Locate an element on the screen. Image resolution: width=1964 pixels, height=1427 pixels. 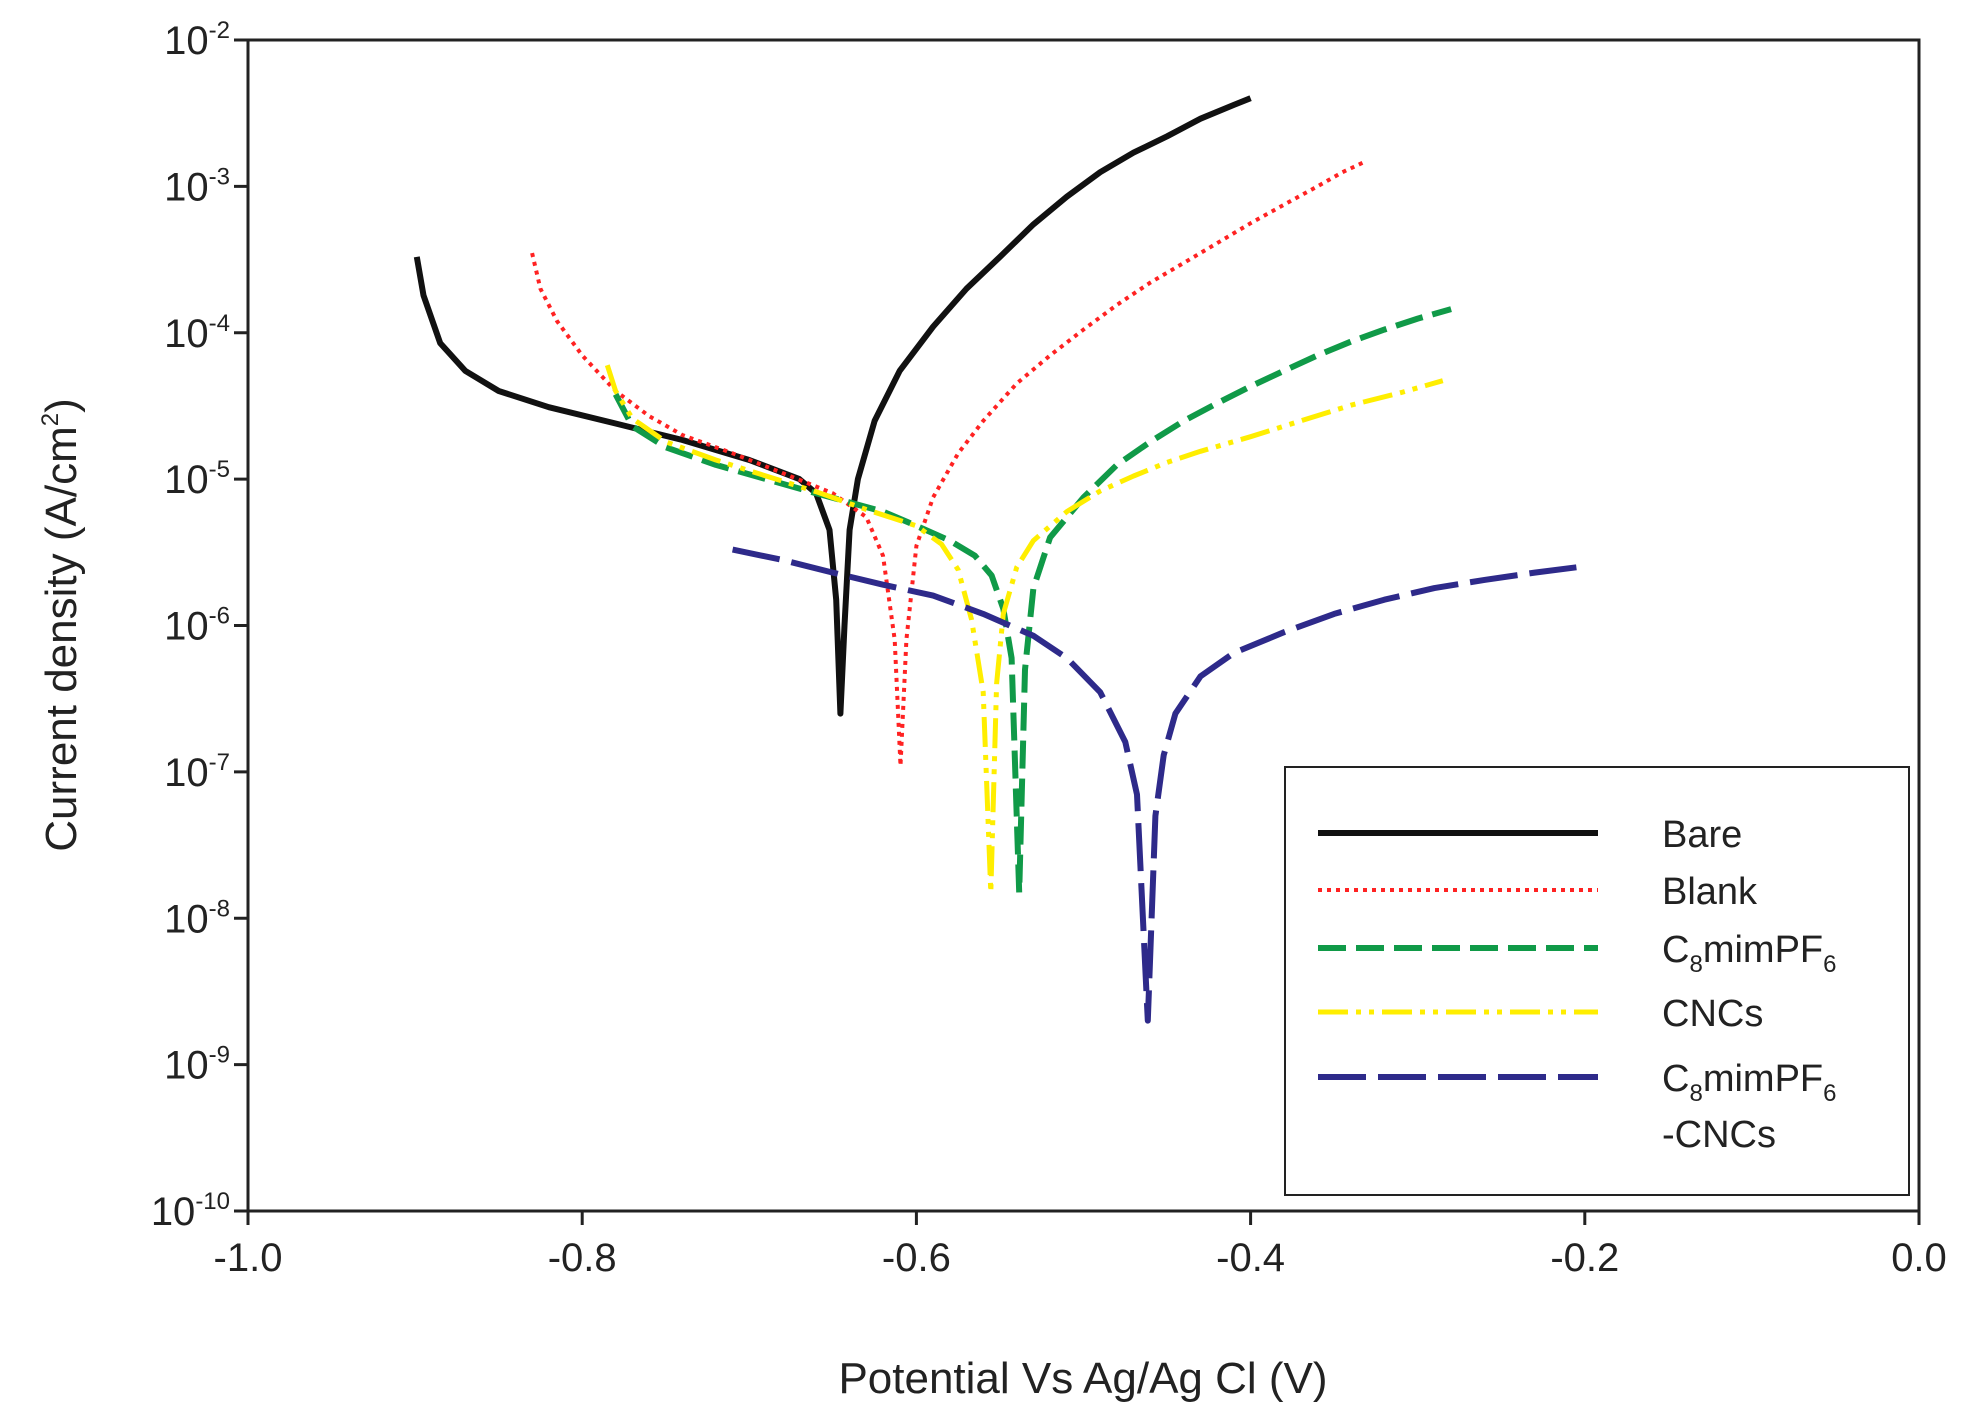
x-axis-title: Potential Vs Ag/Ag Cl (V) is located at coordinates (1082, 1378).